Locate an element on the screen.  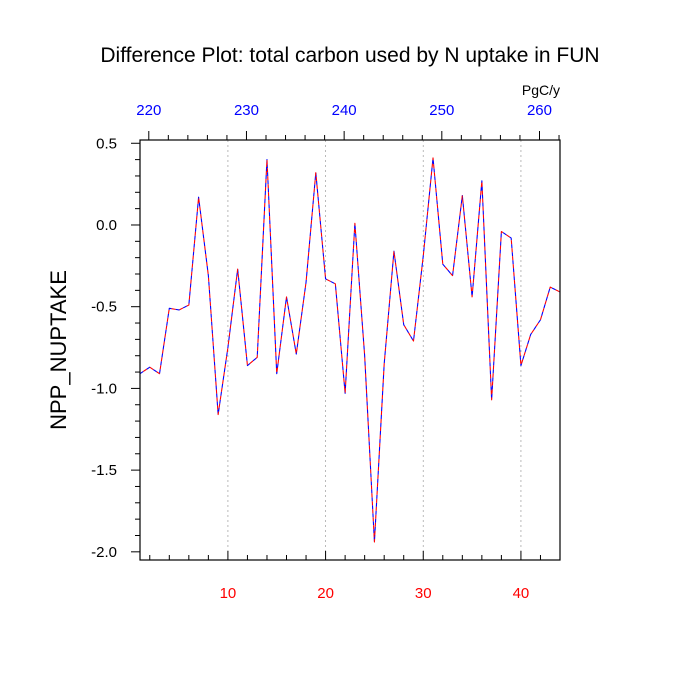
top-tick-label: 250 is located at coordinates (441, 110).